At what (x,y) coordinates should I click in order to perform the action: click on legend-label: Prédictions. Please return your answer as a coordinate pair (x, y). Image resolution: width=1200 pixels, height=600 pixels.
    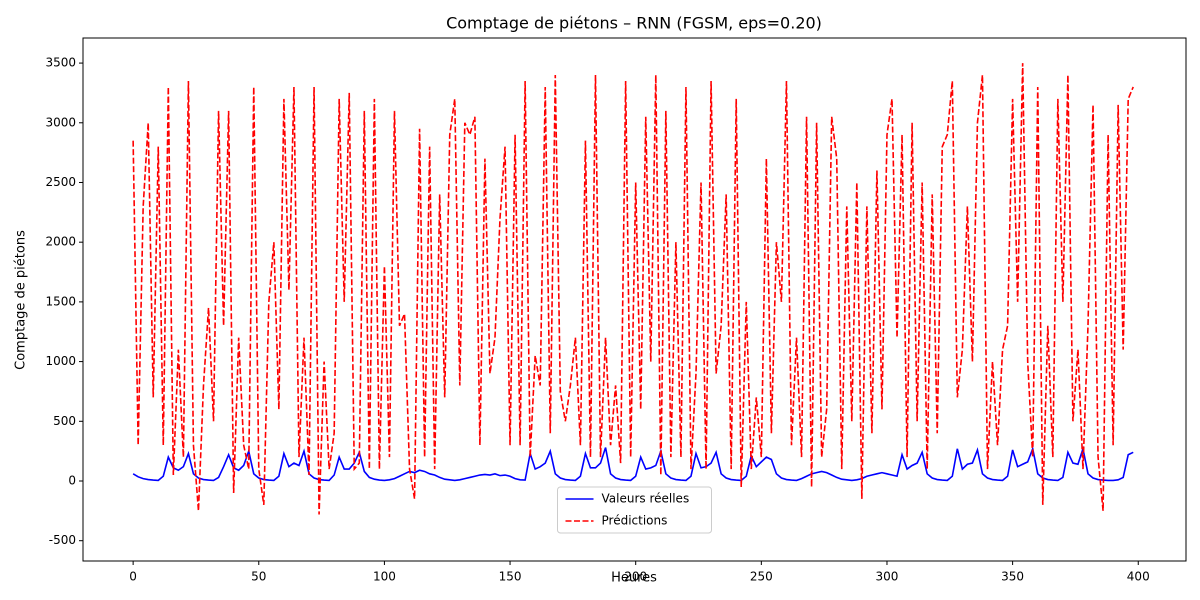
    Looking at the image, I should click on (635, 521).